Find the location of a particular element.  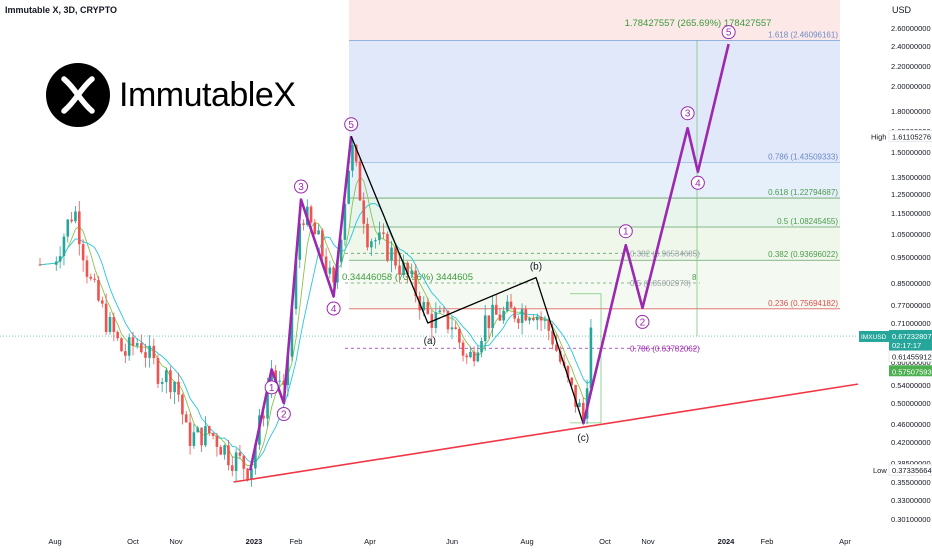

wave-label-5-circle is located at coordinates (351, 124).